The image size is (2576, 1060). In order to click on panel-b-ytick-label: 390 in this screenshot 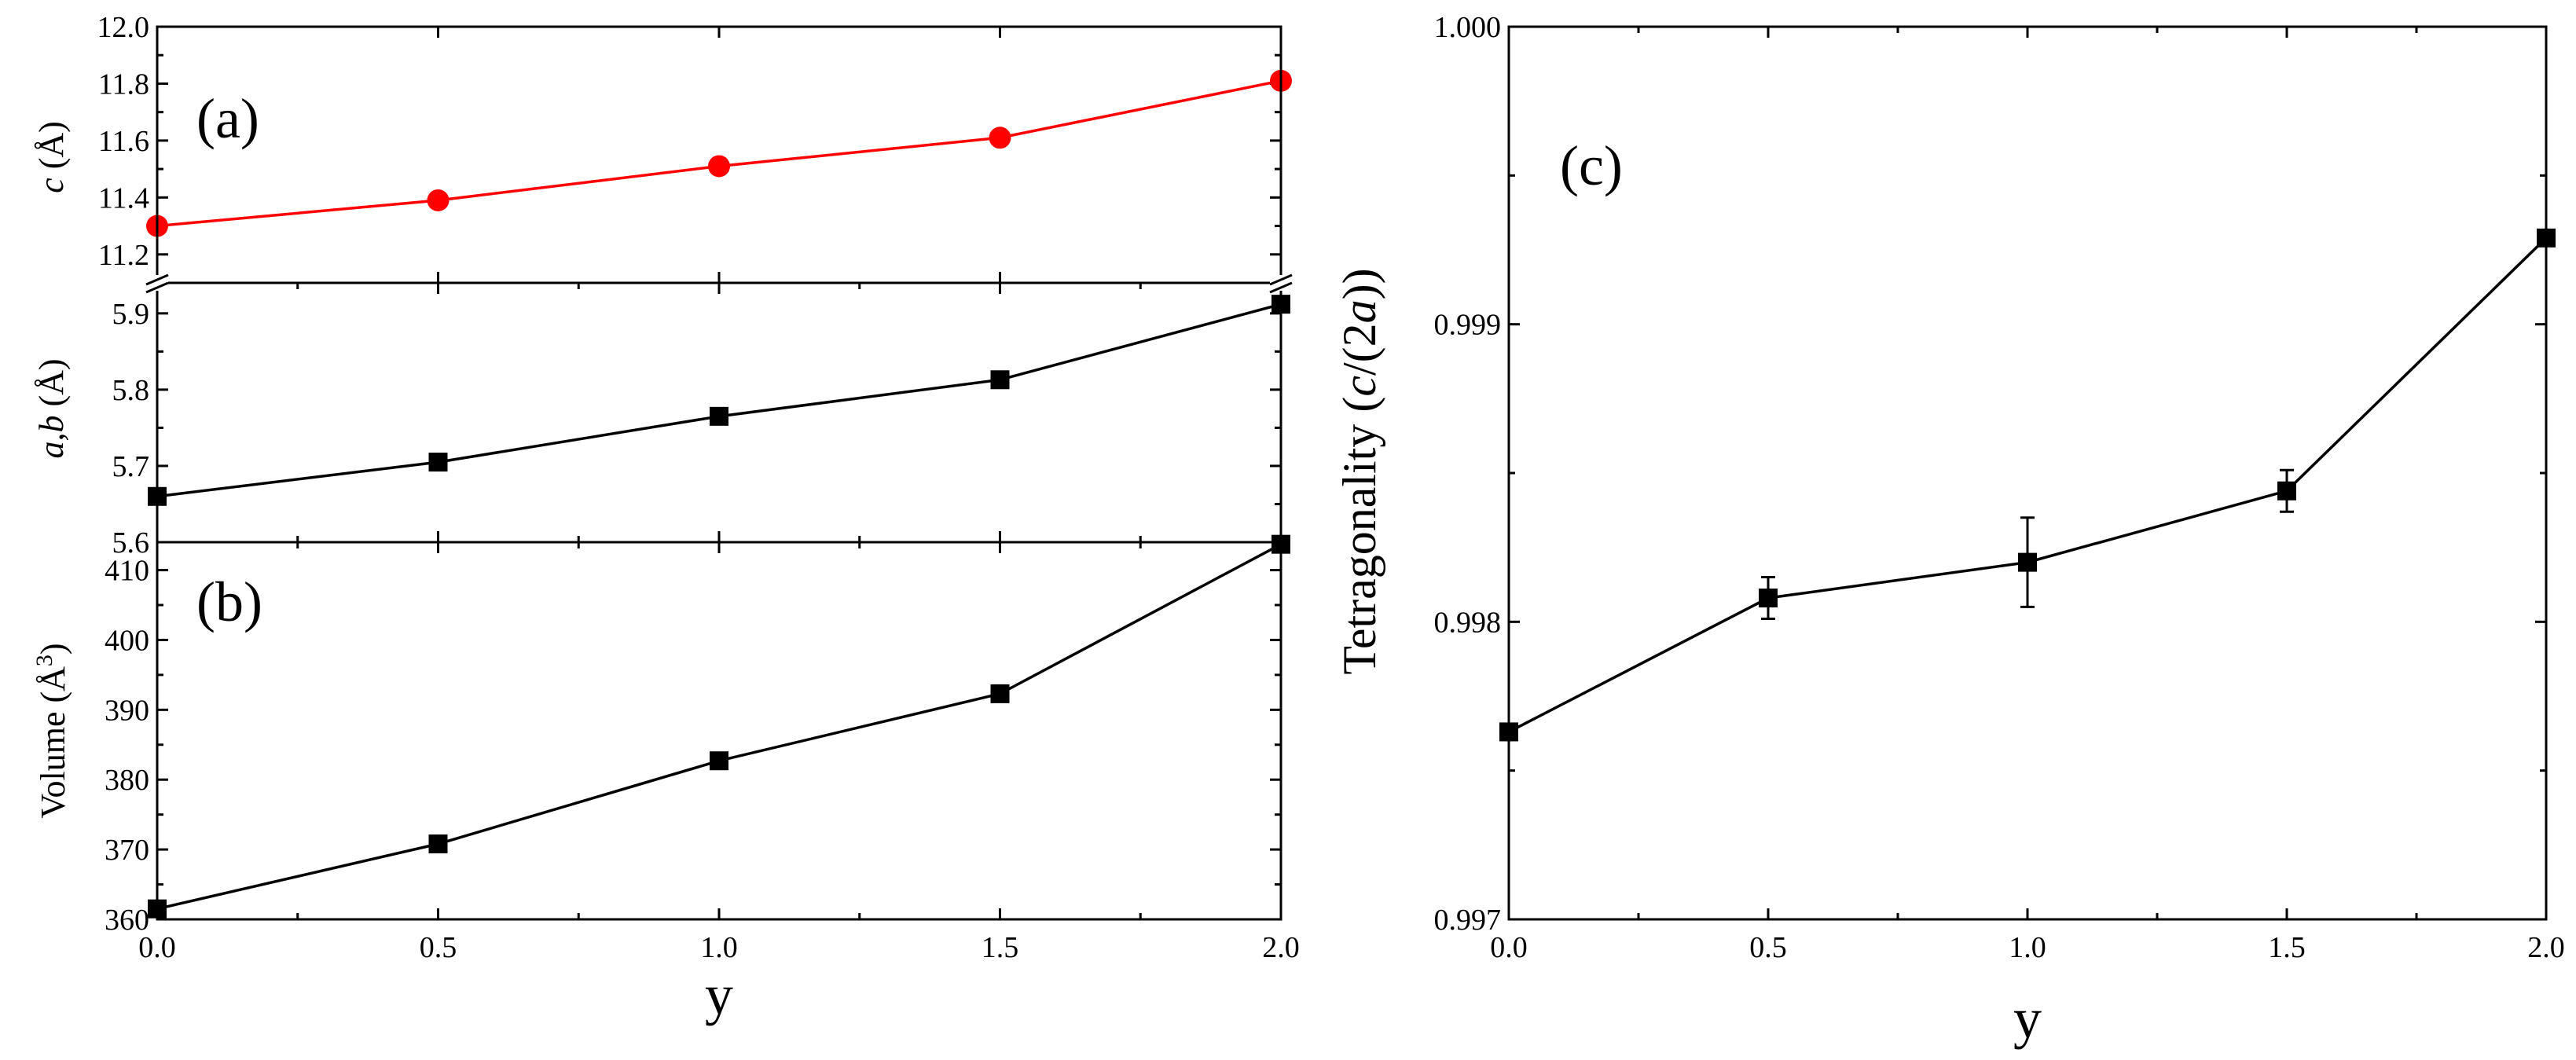, I will do `click(127, 710)`.